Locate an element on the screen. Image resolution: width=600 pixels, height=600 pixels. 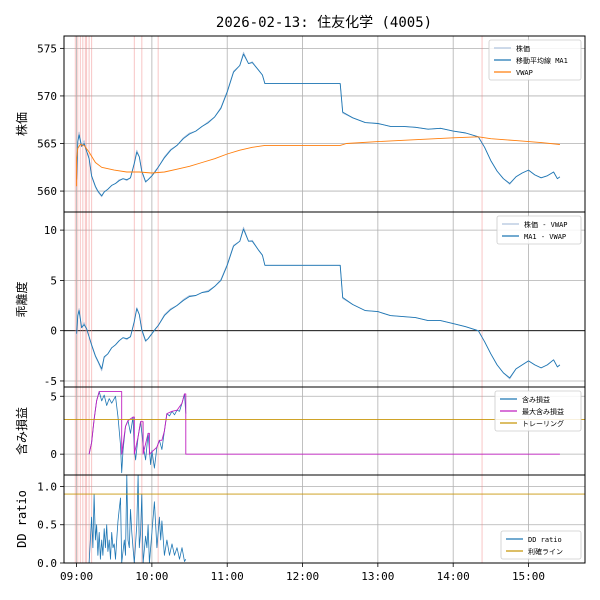
x-tick-label: 13:00 is located at coordinates (377, 576).